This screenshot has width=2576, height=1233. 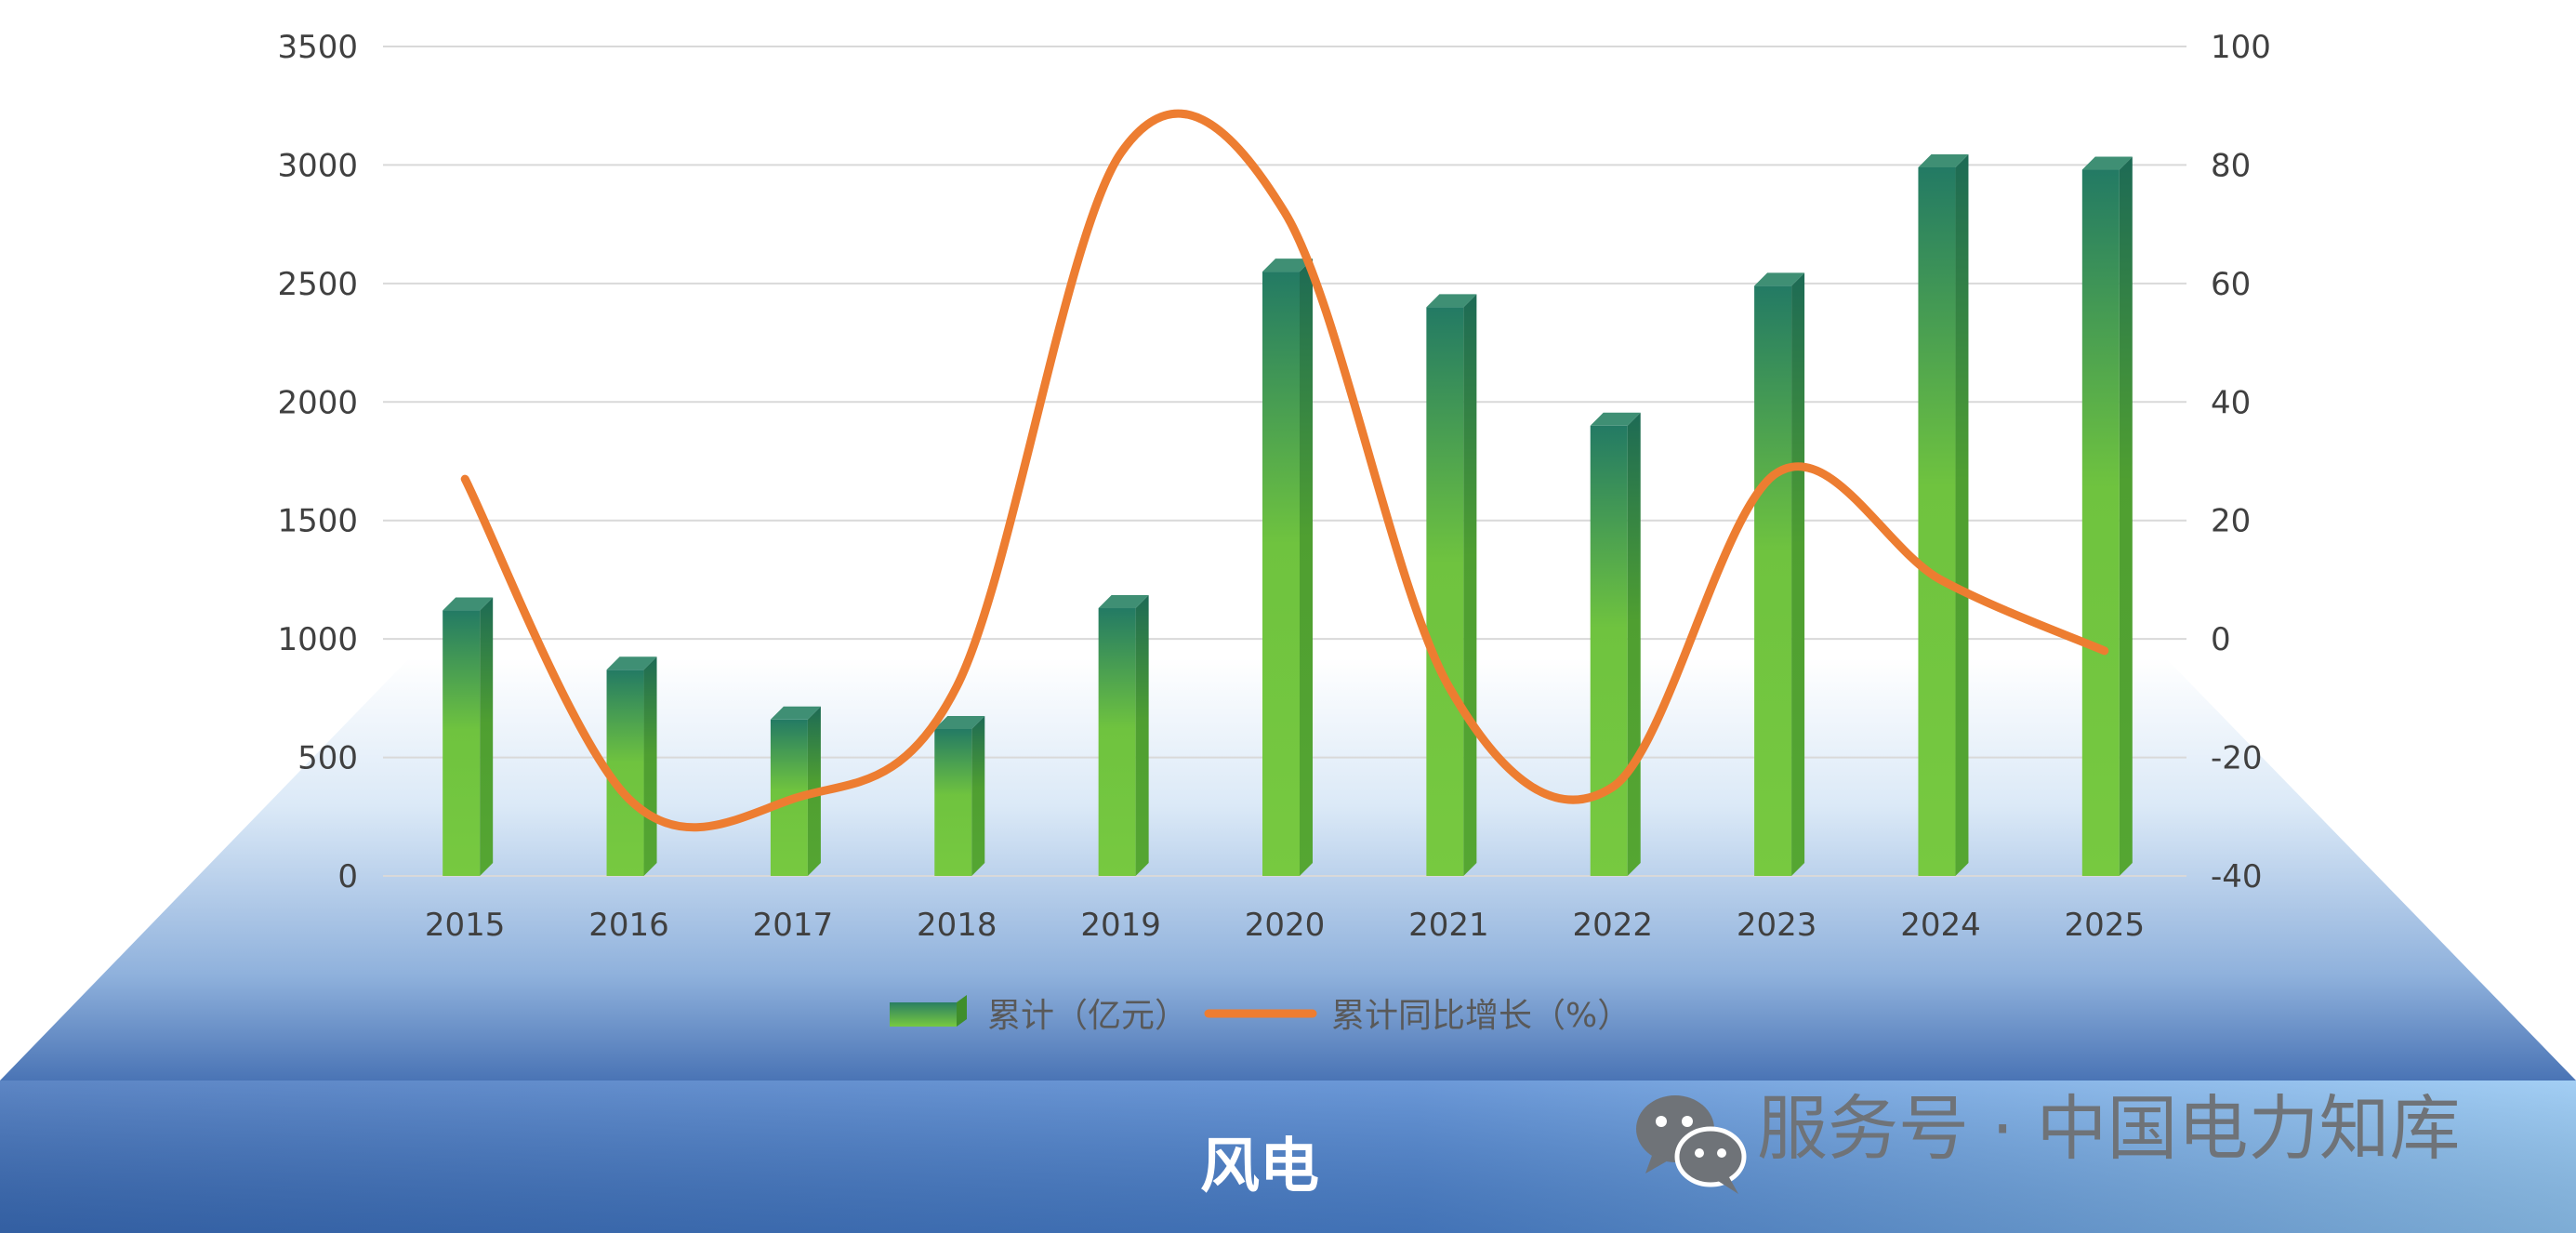 What do you see at coordinates (2237, 877) in the screenshot?
I see `y-right-tick-label: -40` at bounding box center [2237, 877].